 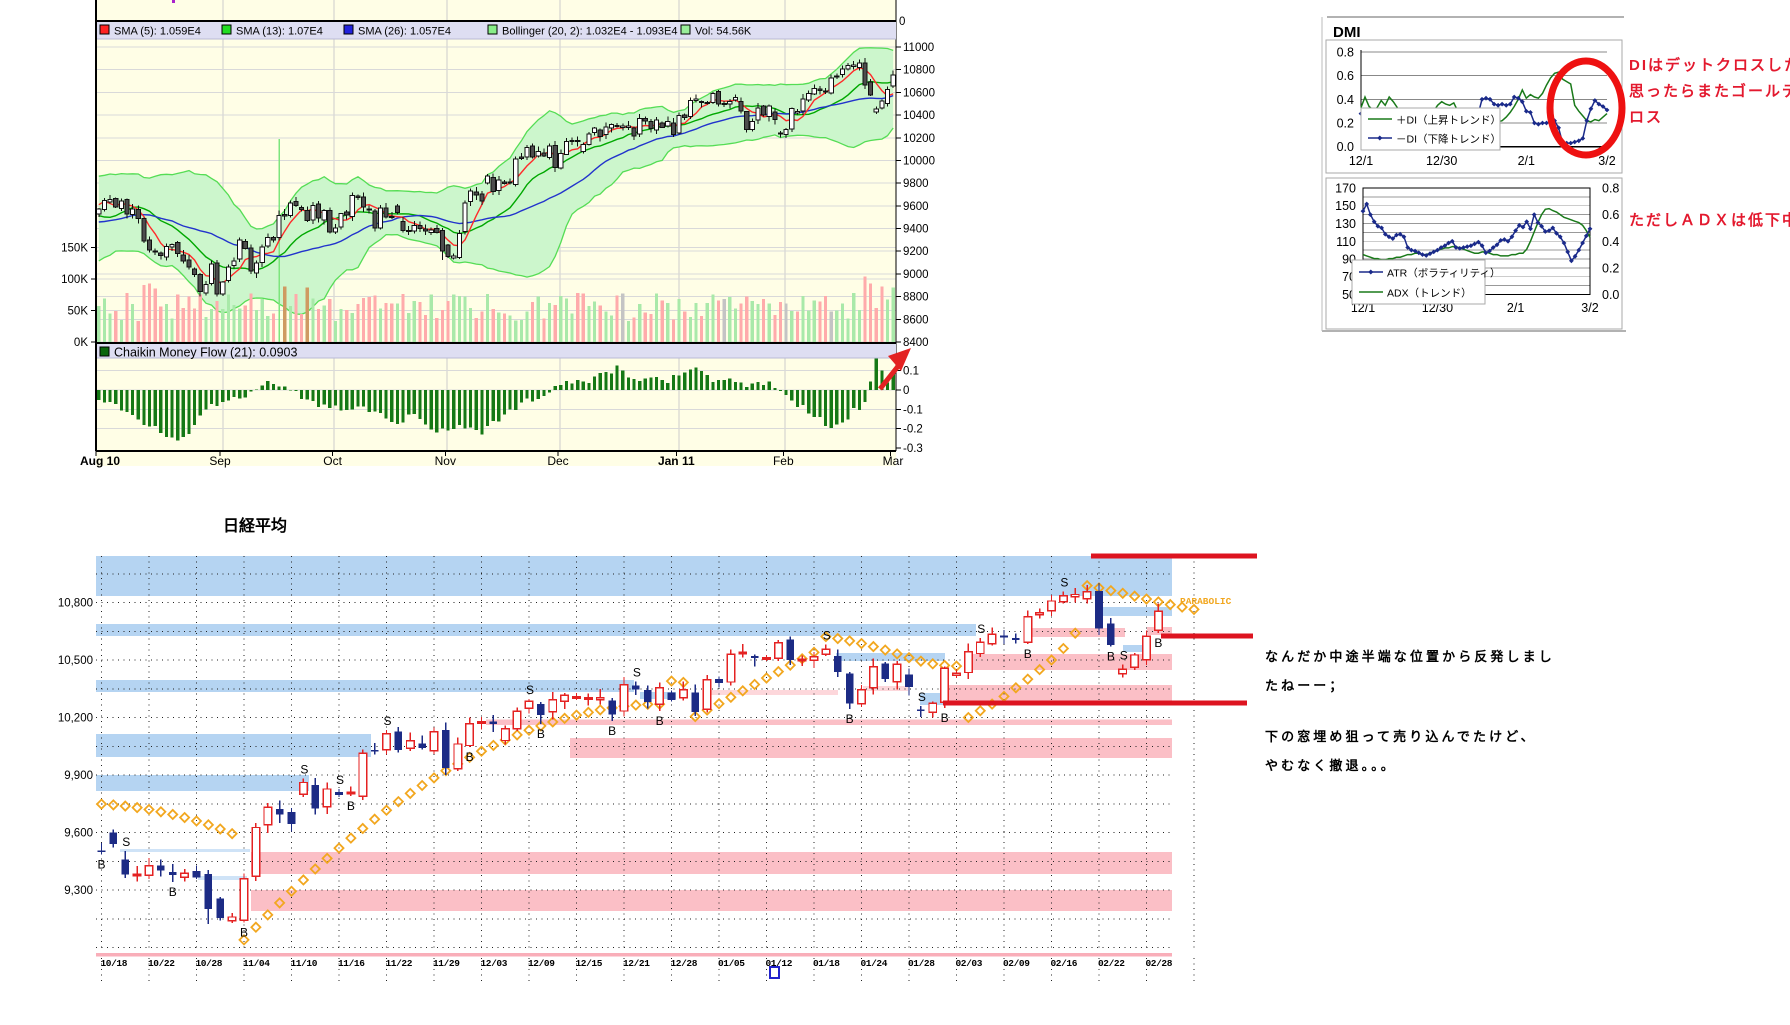 What do you see at coordinates (1443, 274) in the screenshot?
I see `svg-text: ATR（ボラティリティ）` at bounding box center [1443, 274].